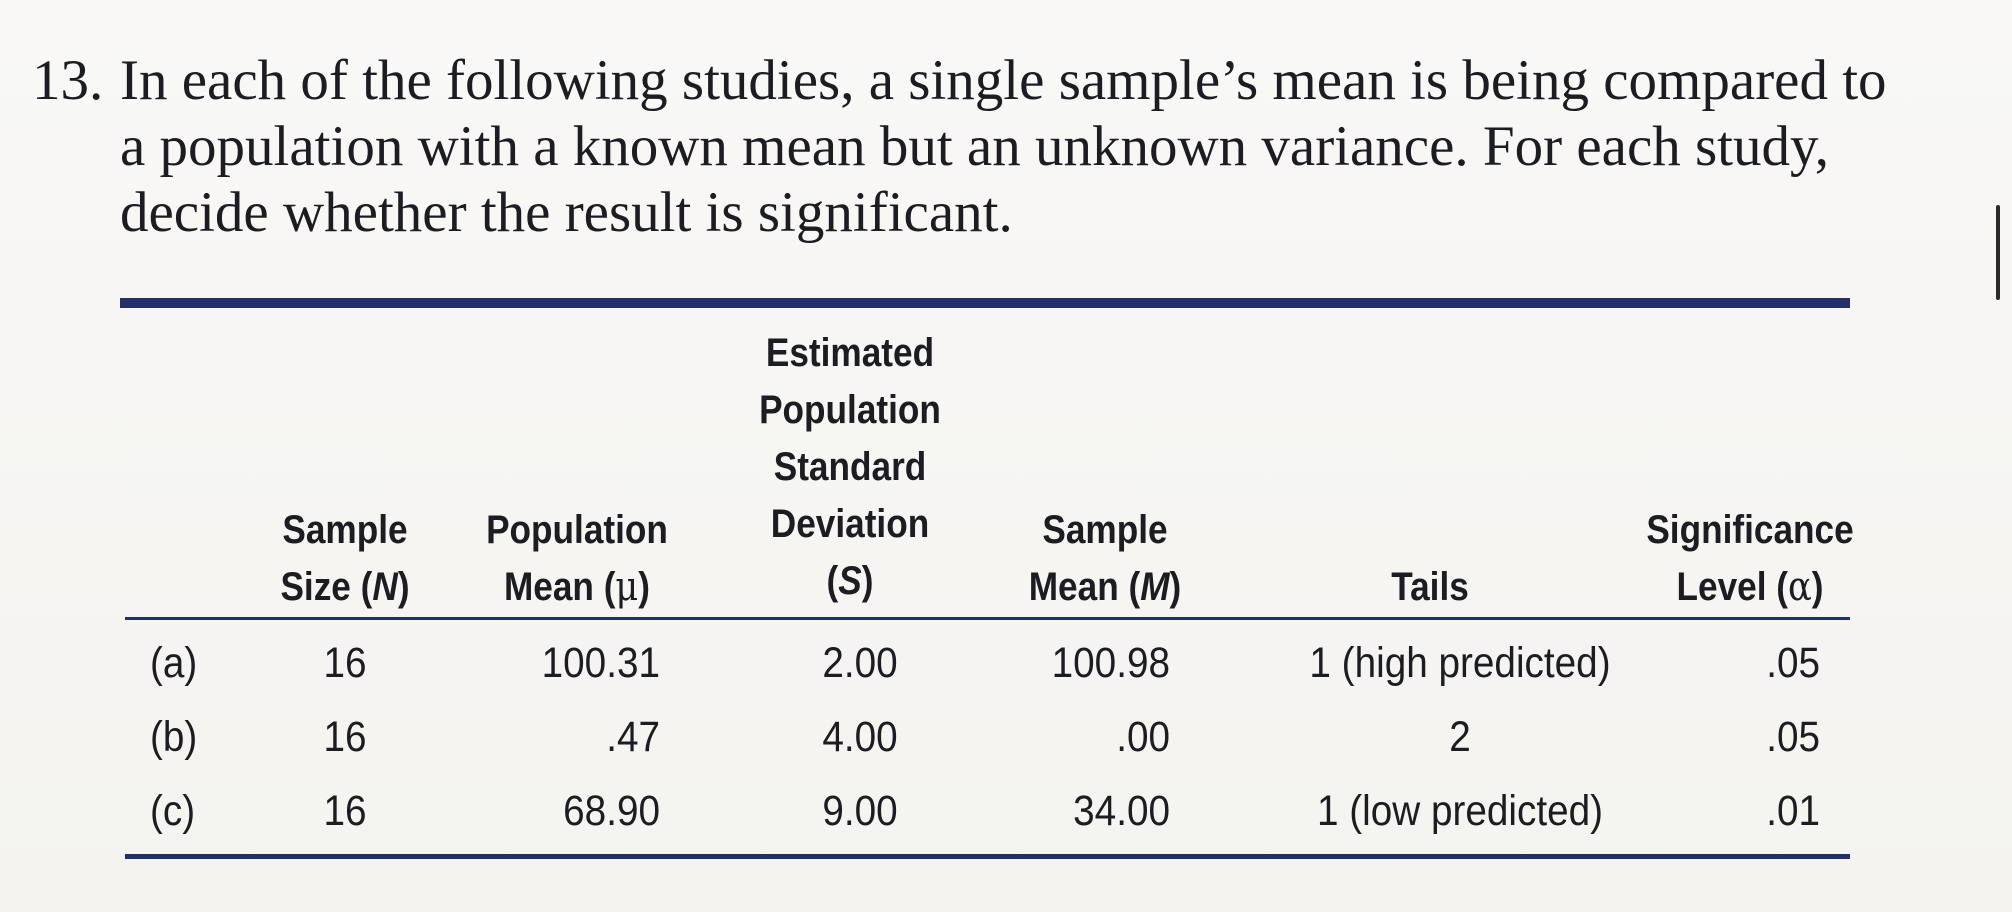 Image resolution: width=2012 pixels, height=912 pixels. Describe the element at coordinates (633, 737) in the screenshot. I see `cell-population-mean: .47` at that location.